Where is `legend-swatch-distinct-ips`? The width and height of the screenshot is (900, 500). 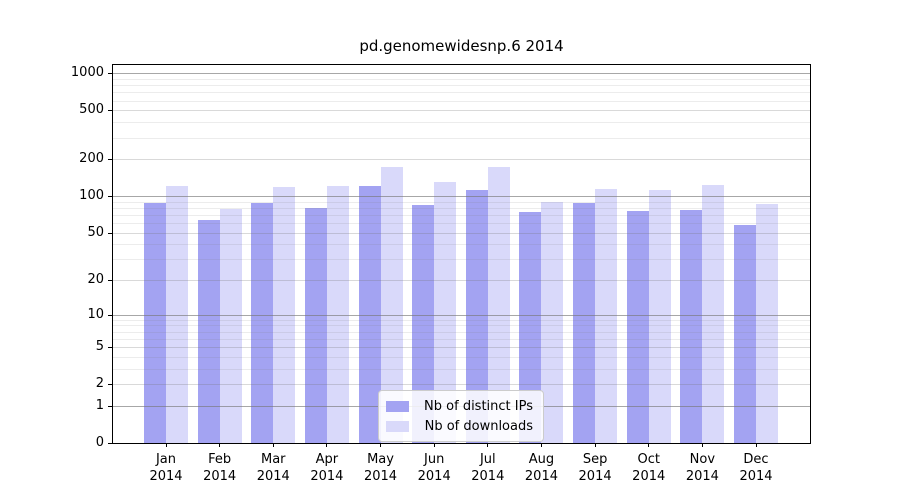 legend-swatch-distinct-ips is located at coordinates (397, 406).